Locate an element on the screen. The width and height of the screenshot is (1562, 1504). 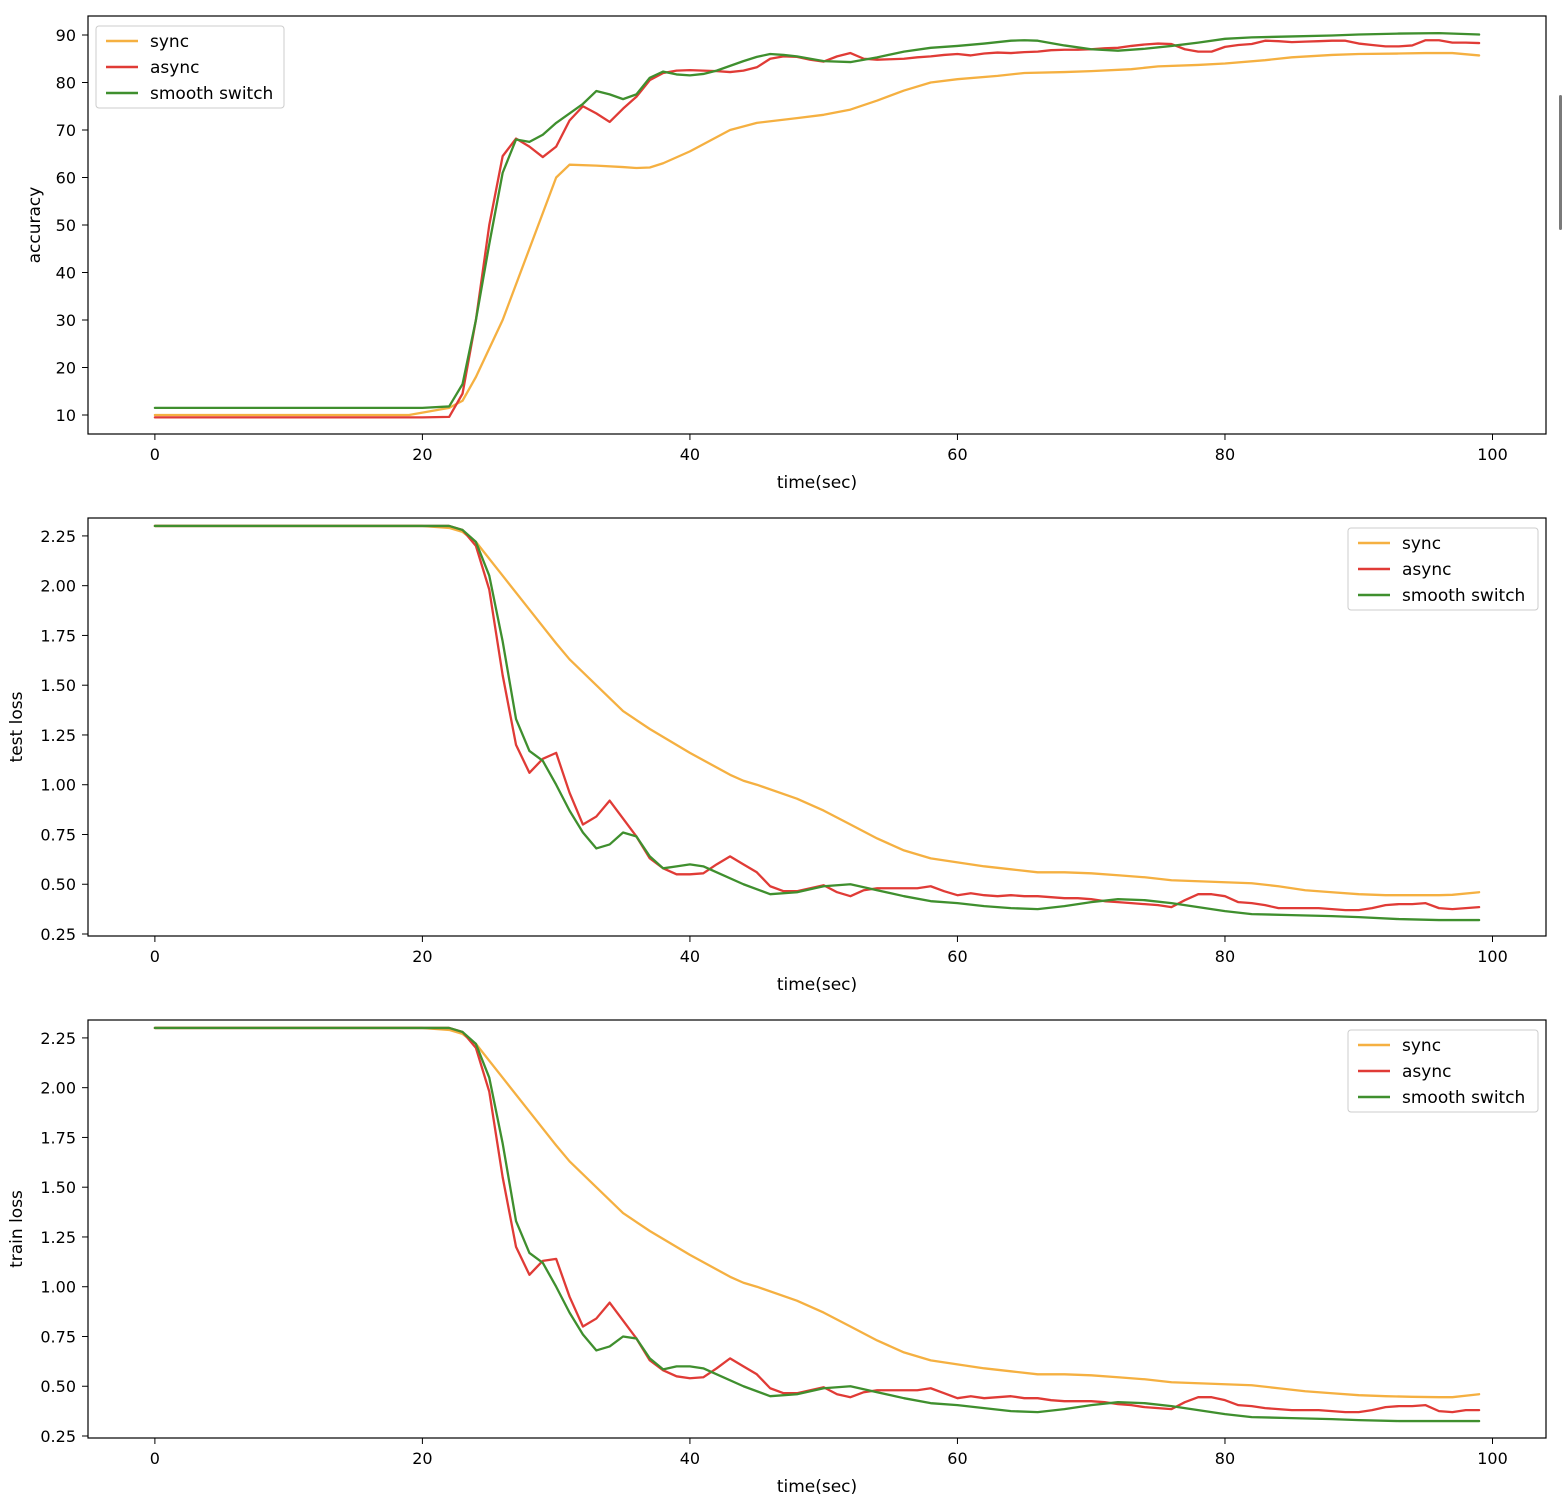
y-tick-label: 50 is located at coordinates (66, 225).